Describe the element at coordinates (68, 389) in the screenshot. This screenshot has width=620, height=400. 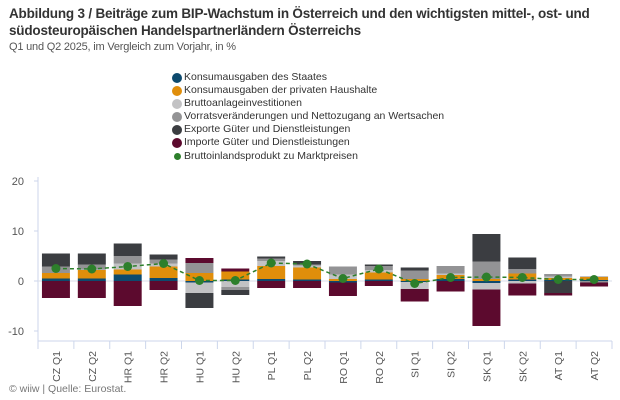
I see `source-note: © wiiw | Quelle: Eurostat.` at that location.